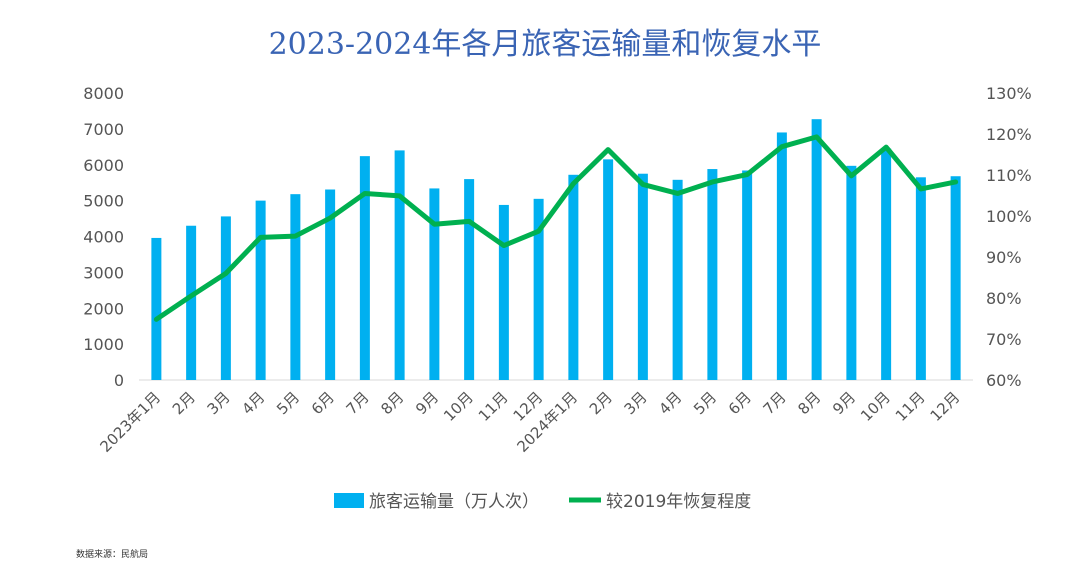 The width and height of the screenshot is (1080, 579). Describe the element at coordinates (103, 308) in the screenshot. I see `left-y-tick-label: 2000` at that location.